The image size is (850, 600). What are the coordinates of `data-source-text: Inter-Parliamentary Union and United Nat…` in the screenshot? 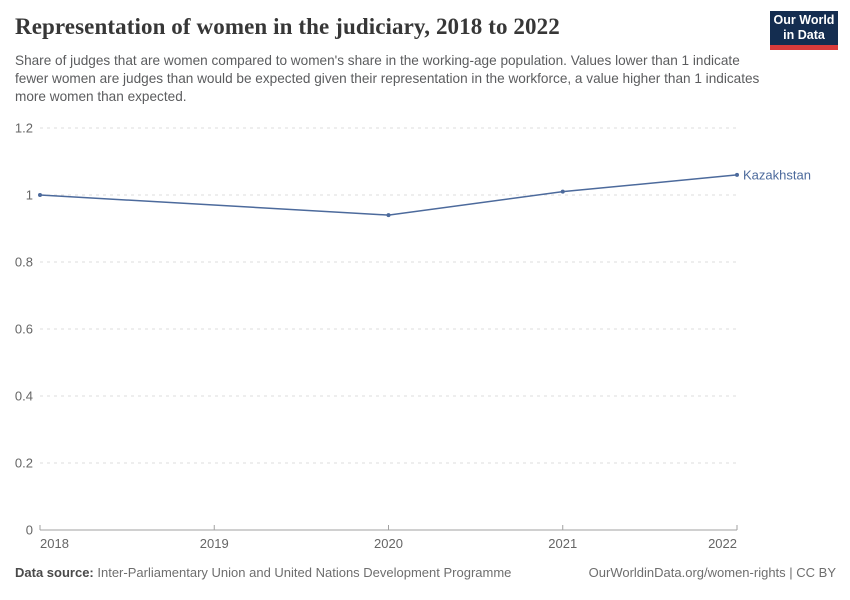 It's located at (304, 572).